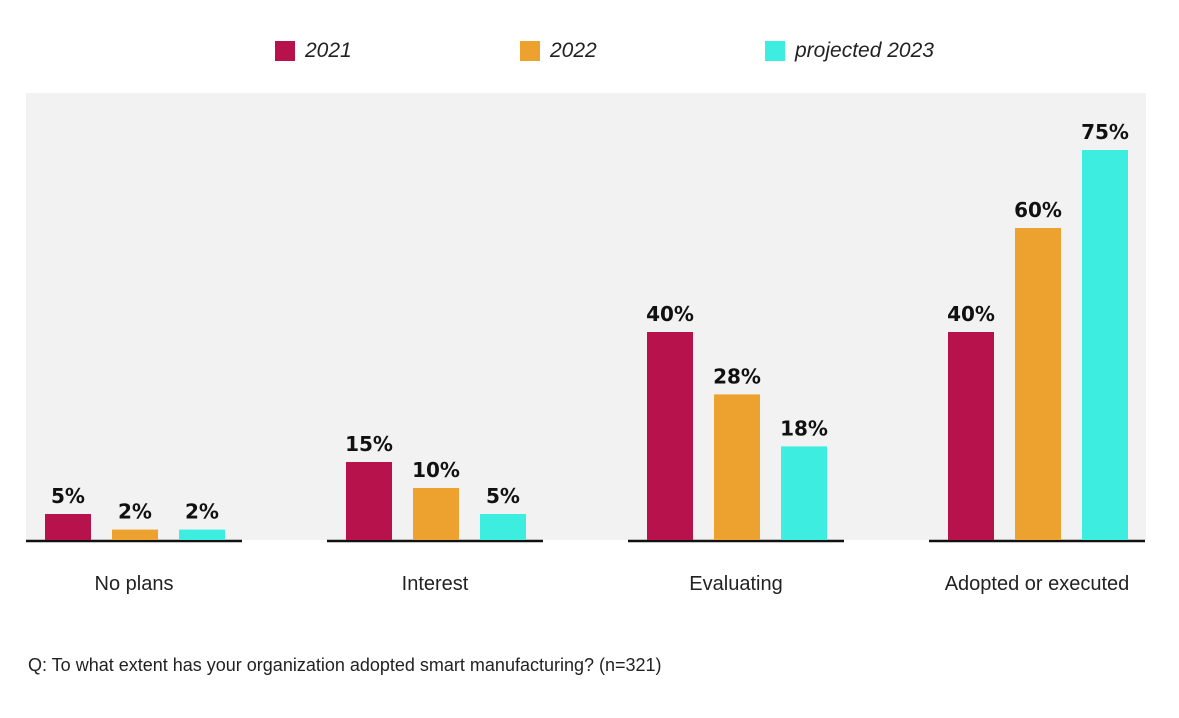 This screenshot has height=718, width=1179. Describe the element at coordinates (737, 467) in the screenshot. I see `bar-evaluating-2022` at that location.